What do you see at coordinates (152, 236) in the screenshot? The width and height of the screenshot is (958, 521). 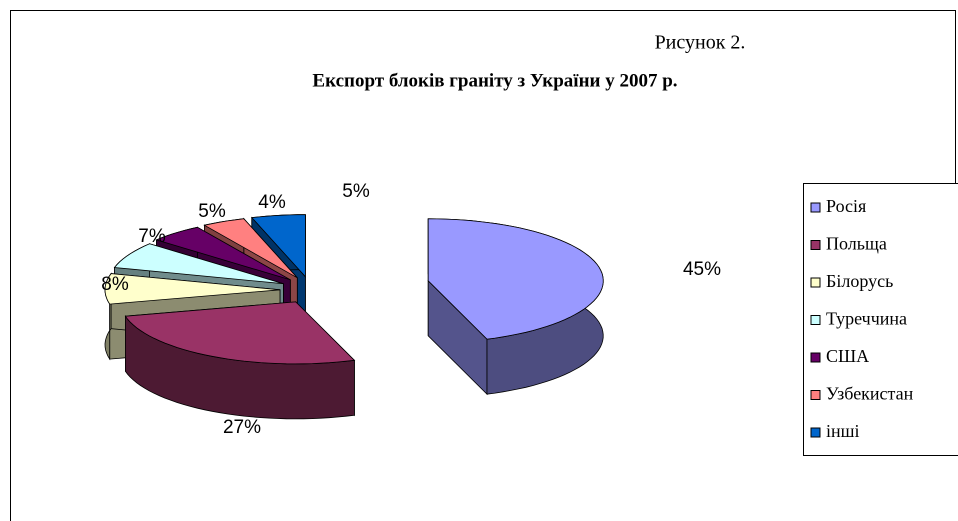 I see `data-label: 7%` at bounding box center [152, 236].